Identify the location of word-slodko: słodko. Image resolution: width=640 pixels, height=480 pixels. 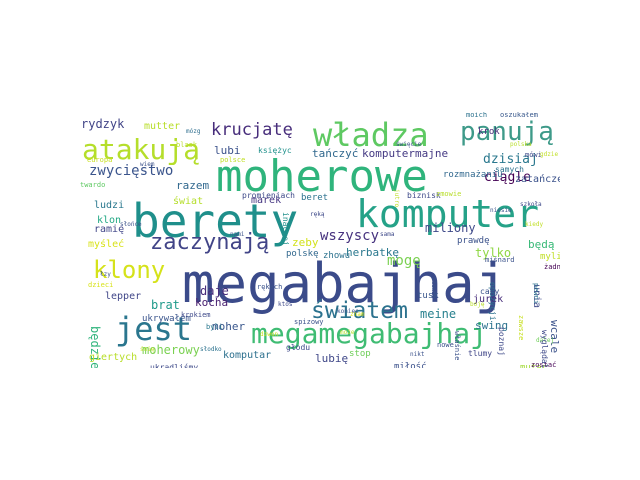
(211, 349).